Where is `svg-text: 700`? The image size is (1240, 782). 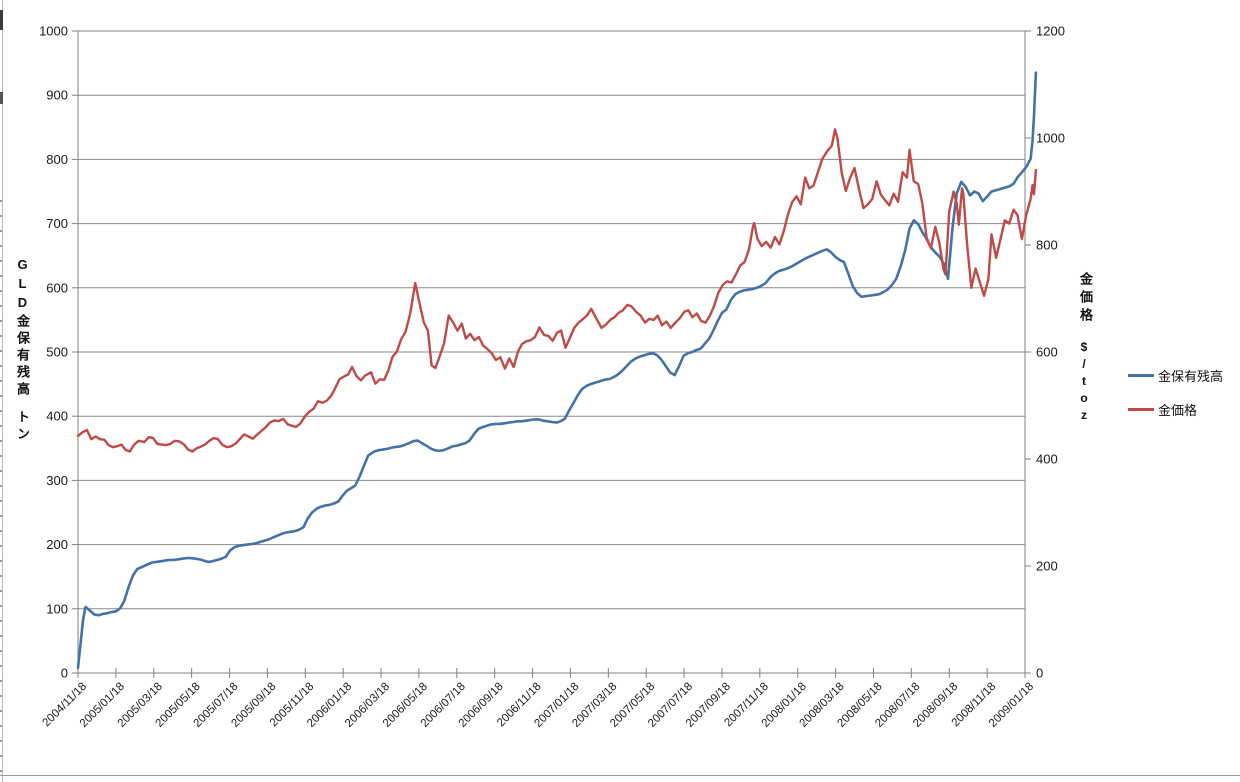
svg-text: 700 is located at coordinates (57, 223).